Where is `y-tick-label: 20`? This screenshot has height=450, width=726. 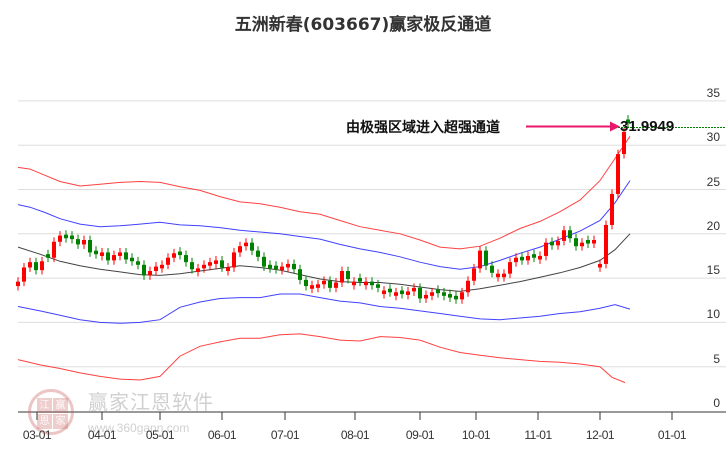
y-tick-label: 20 is located at coordinates (713, 225).